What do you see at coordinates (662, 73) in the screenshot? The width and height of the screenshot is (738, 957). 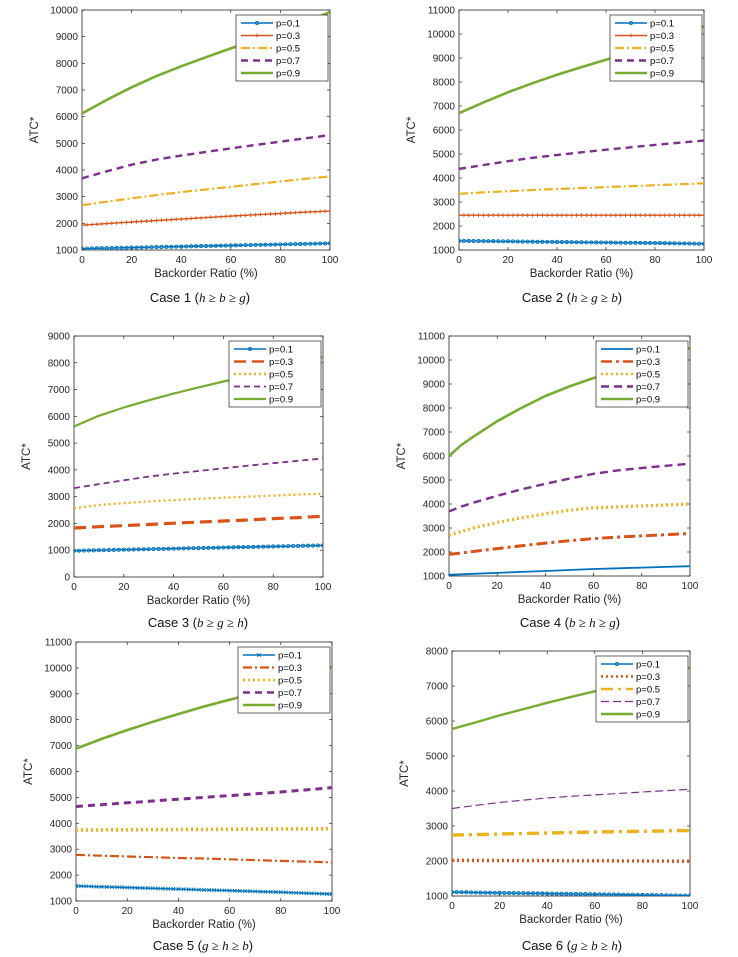 I see `legend-entry-label: p=0.9` at bounding box center [662, 73].